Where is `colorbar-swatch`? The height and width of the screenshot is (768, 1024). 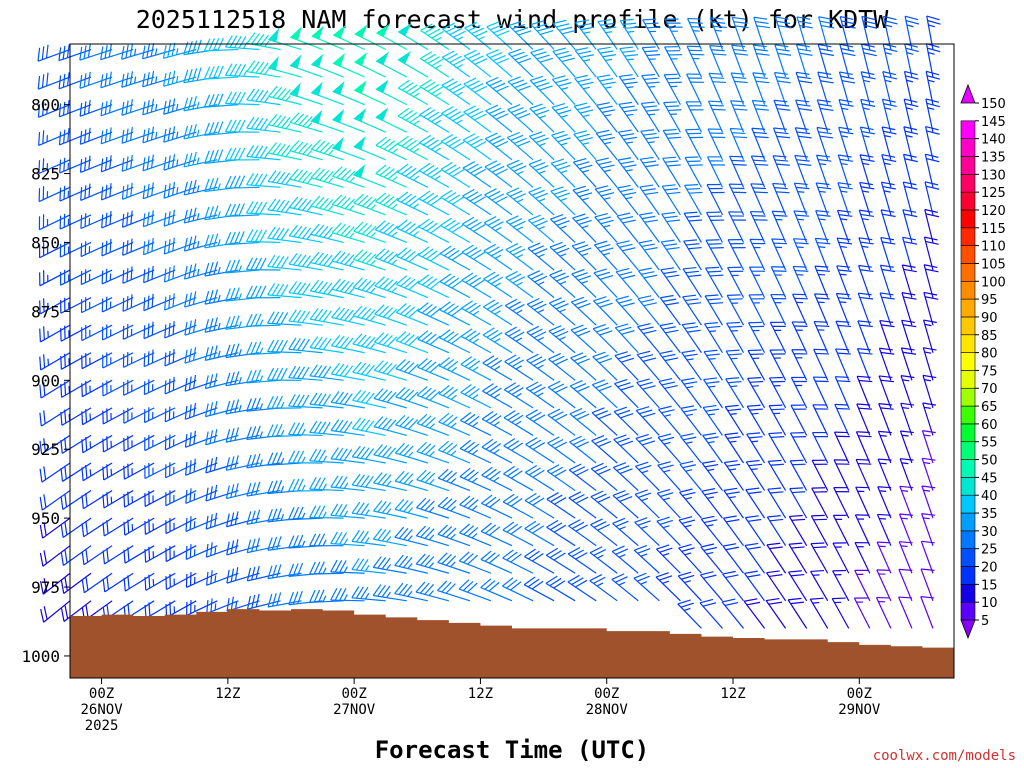
colorbar-swatch is located at coordinates (968, 504).